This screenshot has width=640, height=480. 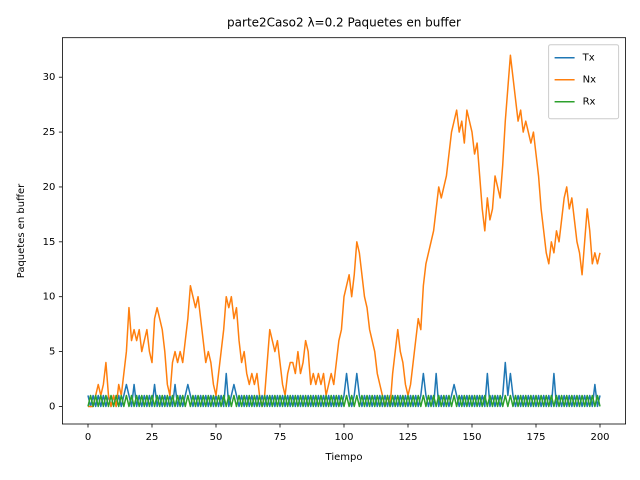 I want to click on series-line, so click(x=344, y=401).